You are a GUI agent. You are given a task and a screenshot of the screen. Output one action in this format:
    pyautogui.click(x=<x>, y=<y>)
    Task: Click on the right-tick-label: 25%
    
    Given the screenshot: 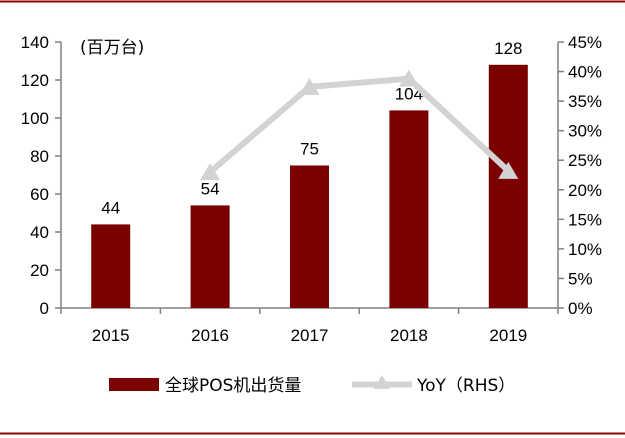 What is the action you would take?
    pyautogui.click(x=585, y=160)
    